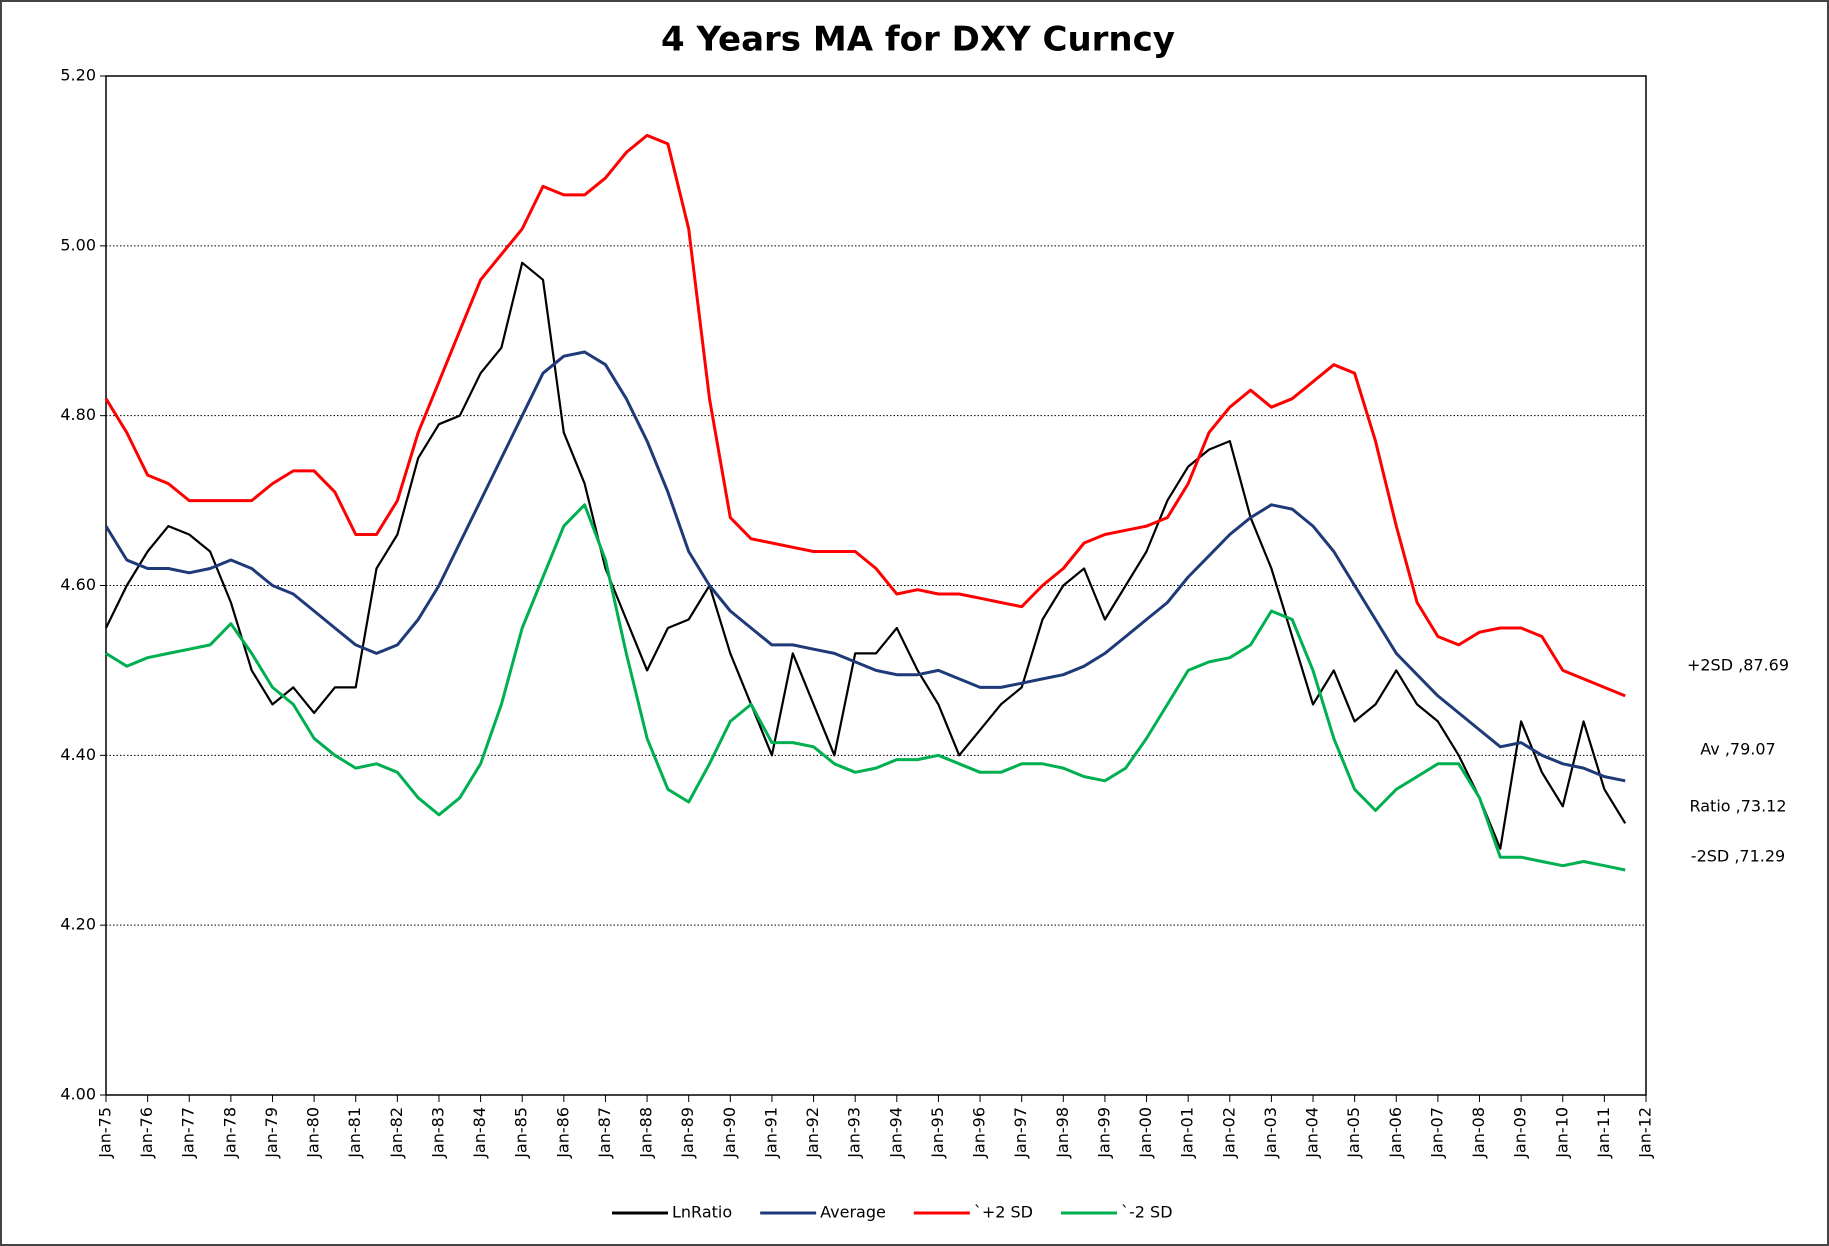 Image resolution: width=1829 pixels, height=1246 pixels. What do you see at coordinates (937, 1133) in the screenshot?
I see `x-tick-label: Jan-95` at bounding box center [937, 1133].